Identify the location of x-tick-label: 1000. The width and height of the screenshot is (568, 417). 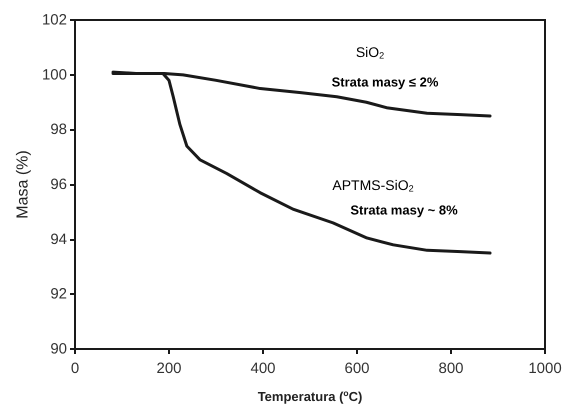
(545, 368).